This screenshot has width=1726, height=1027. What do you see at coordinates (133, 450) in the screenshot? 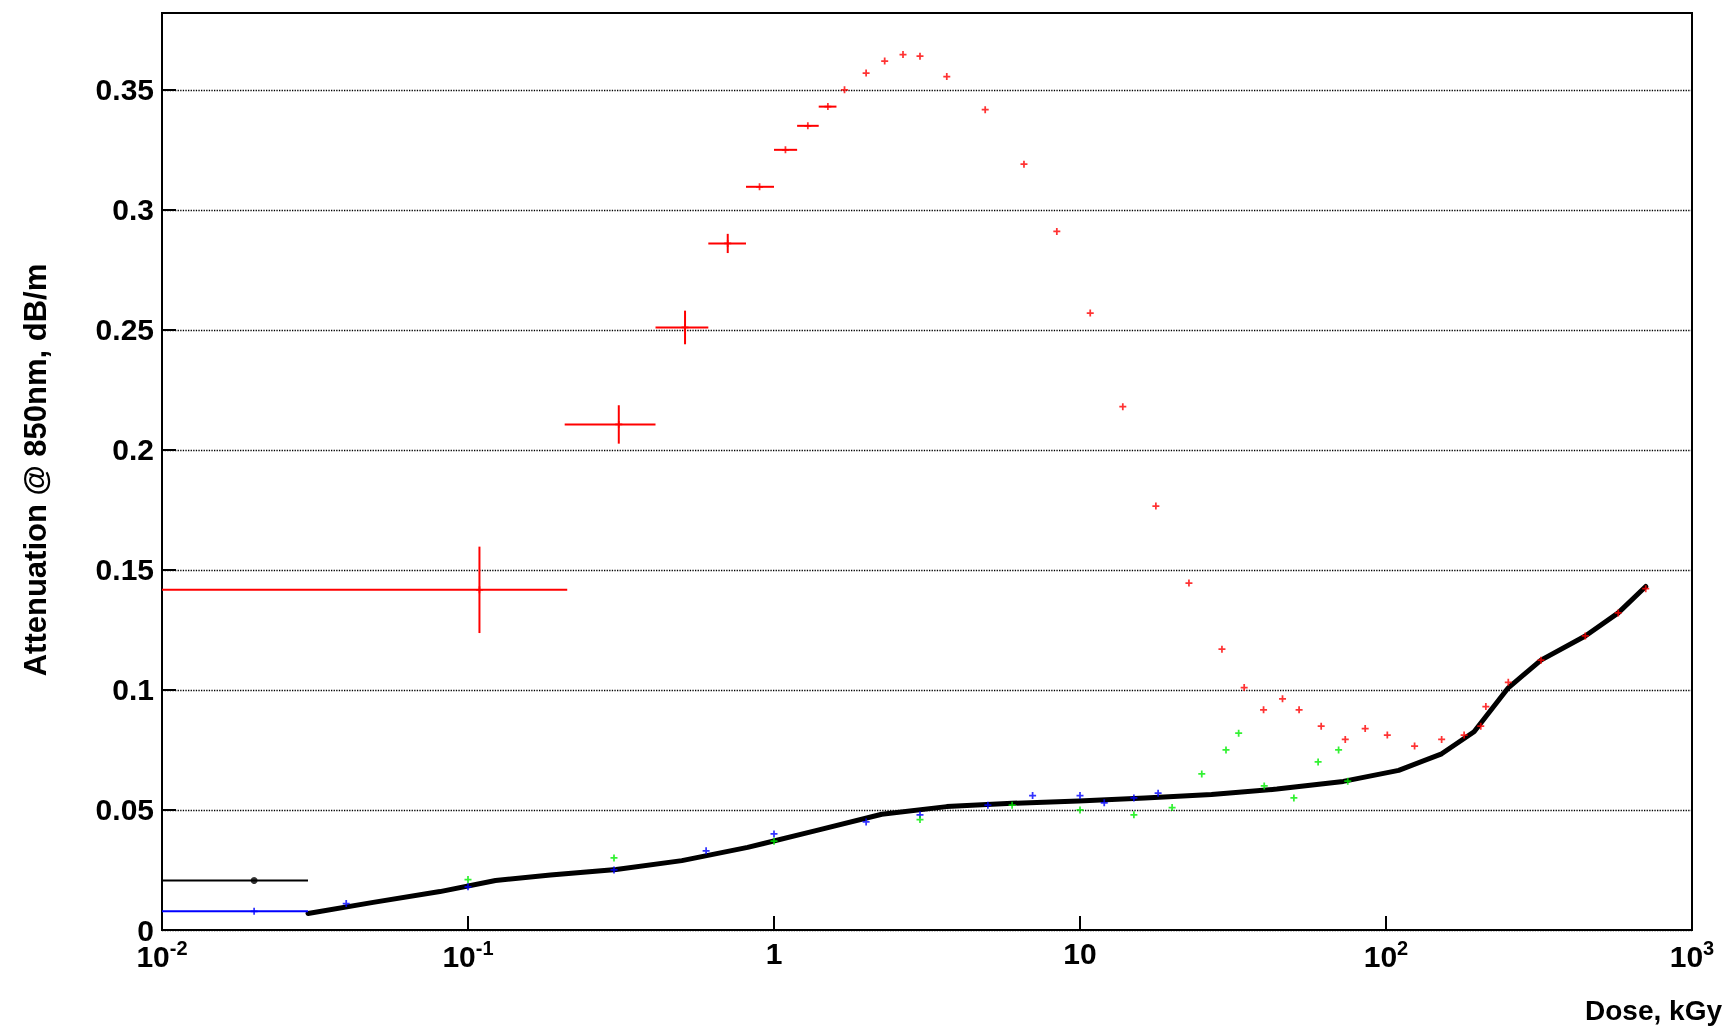
I see `y-tick-label: 0.2` at bounding box center [133, 450].